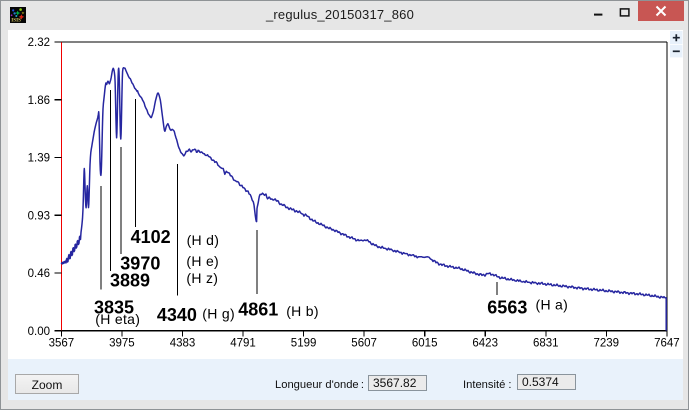  Describe the element at coordinates (607, 344) in the screenshot. I see `svg-text: 7239` at that location.